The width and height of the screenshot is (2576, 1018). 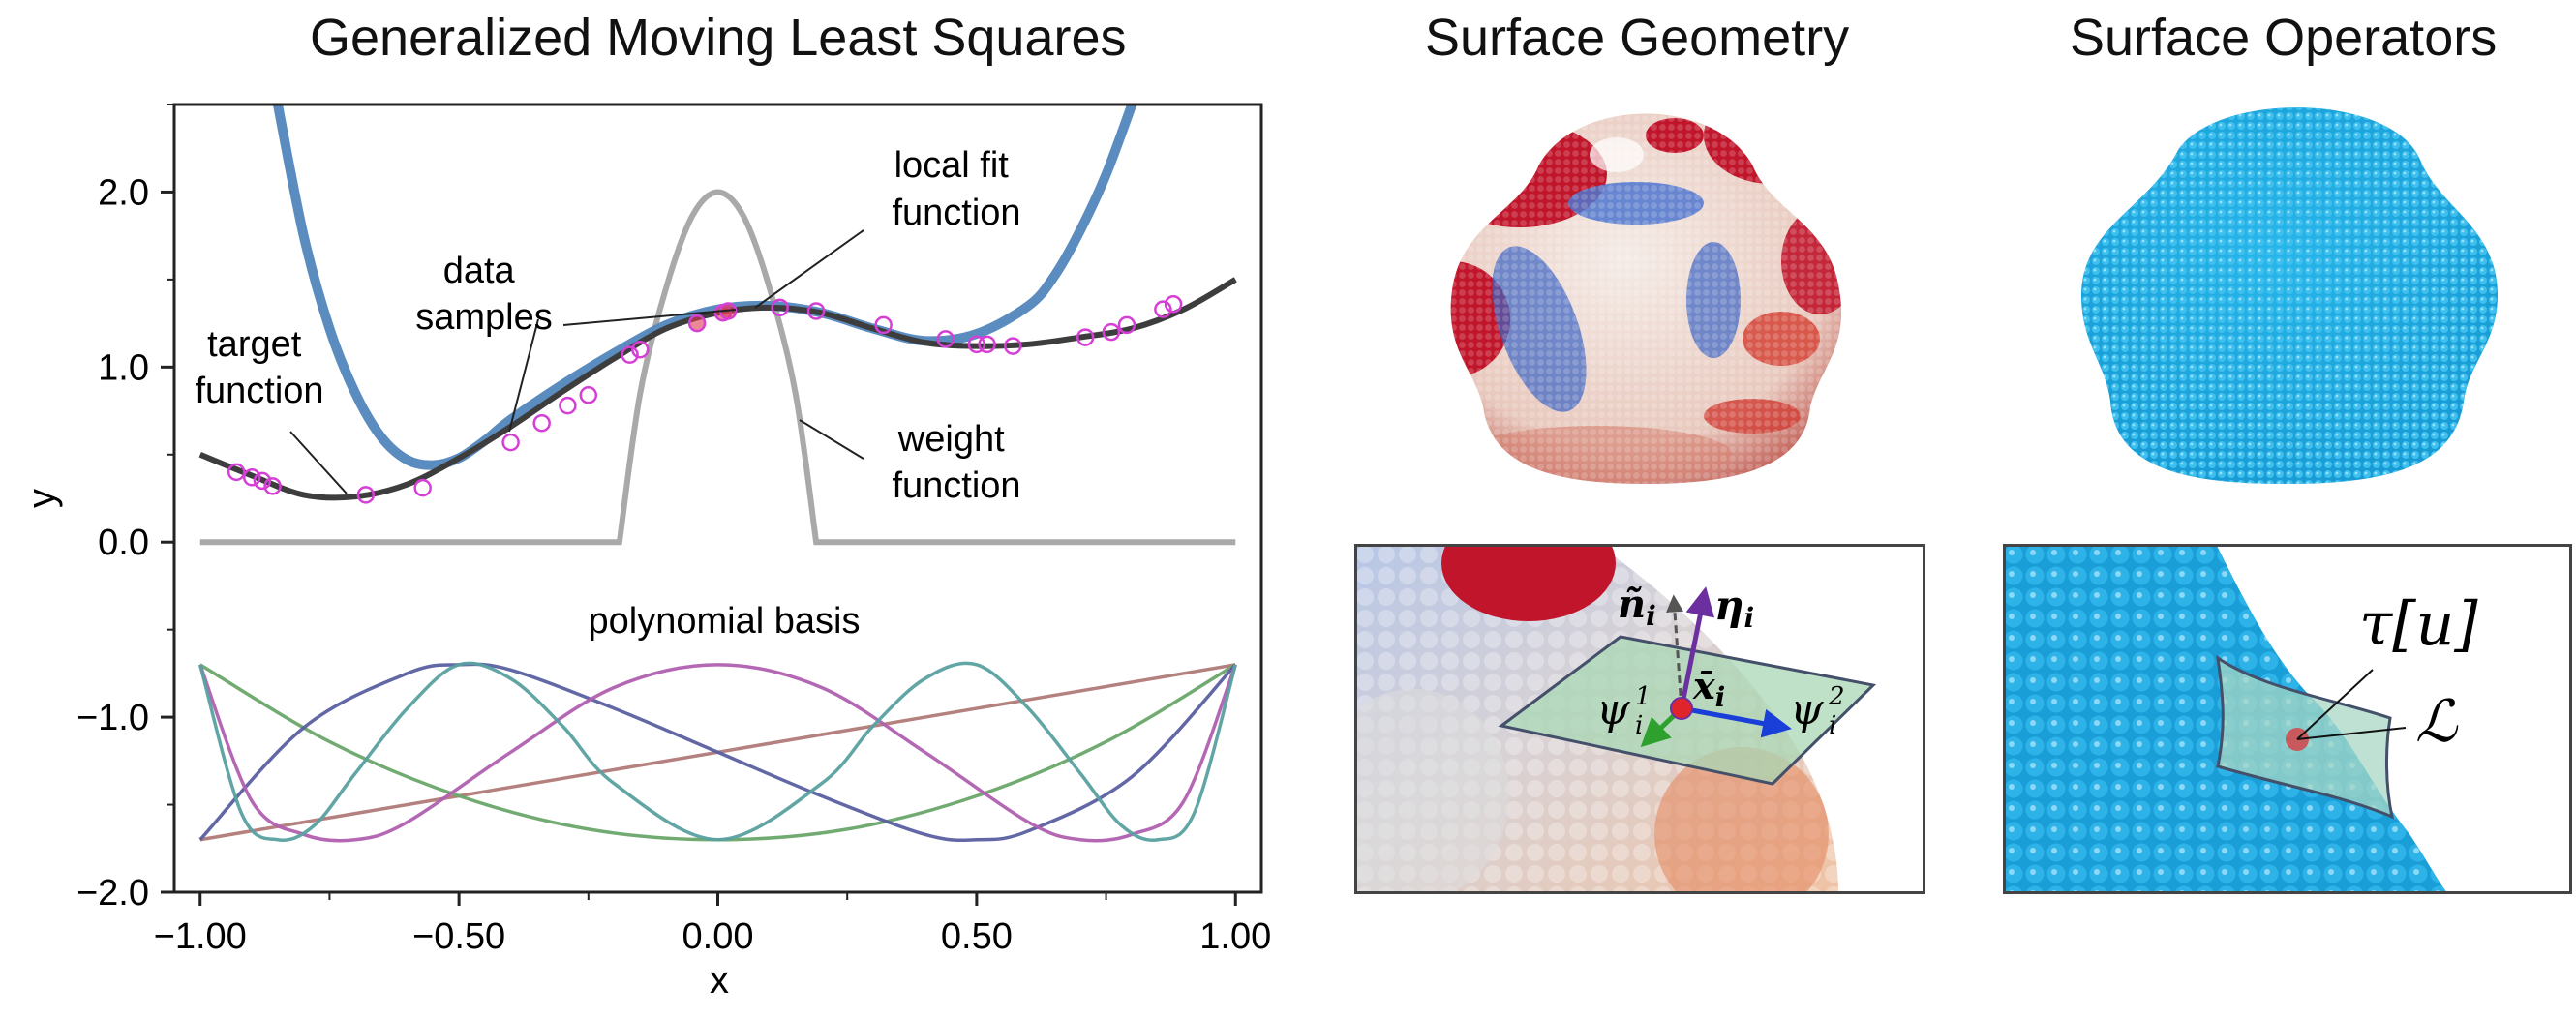 What do you see at coordinates (2351, 733) in the screenshot?
I see `L-leader` at bounding box center [2351, 733].